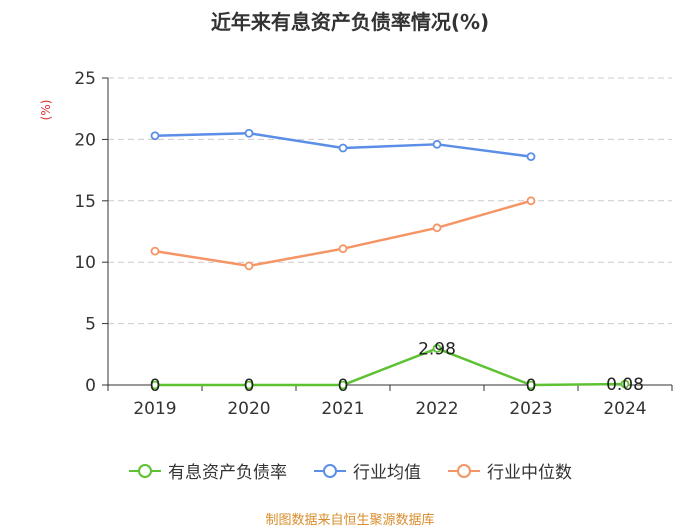 The height and width of the screenshot is (528, 700). I want to click on x-tick-label: 2022, so click(436, 409).